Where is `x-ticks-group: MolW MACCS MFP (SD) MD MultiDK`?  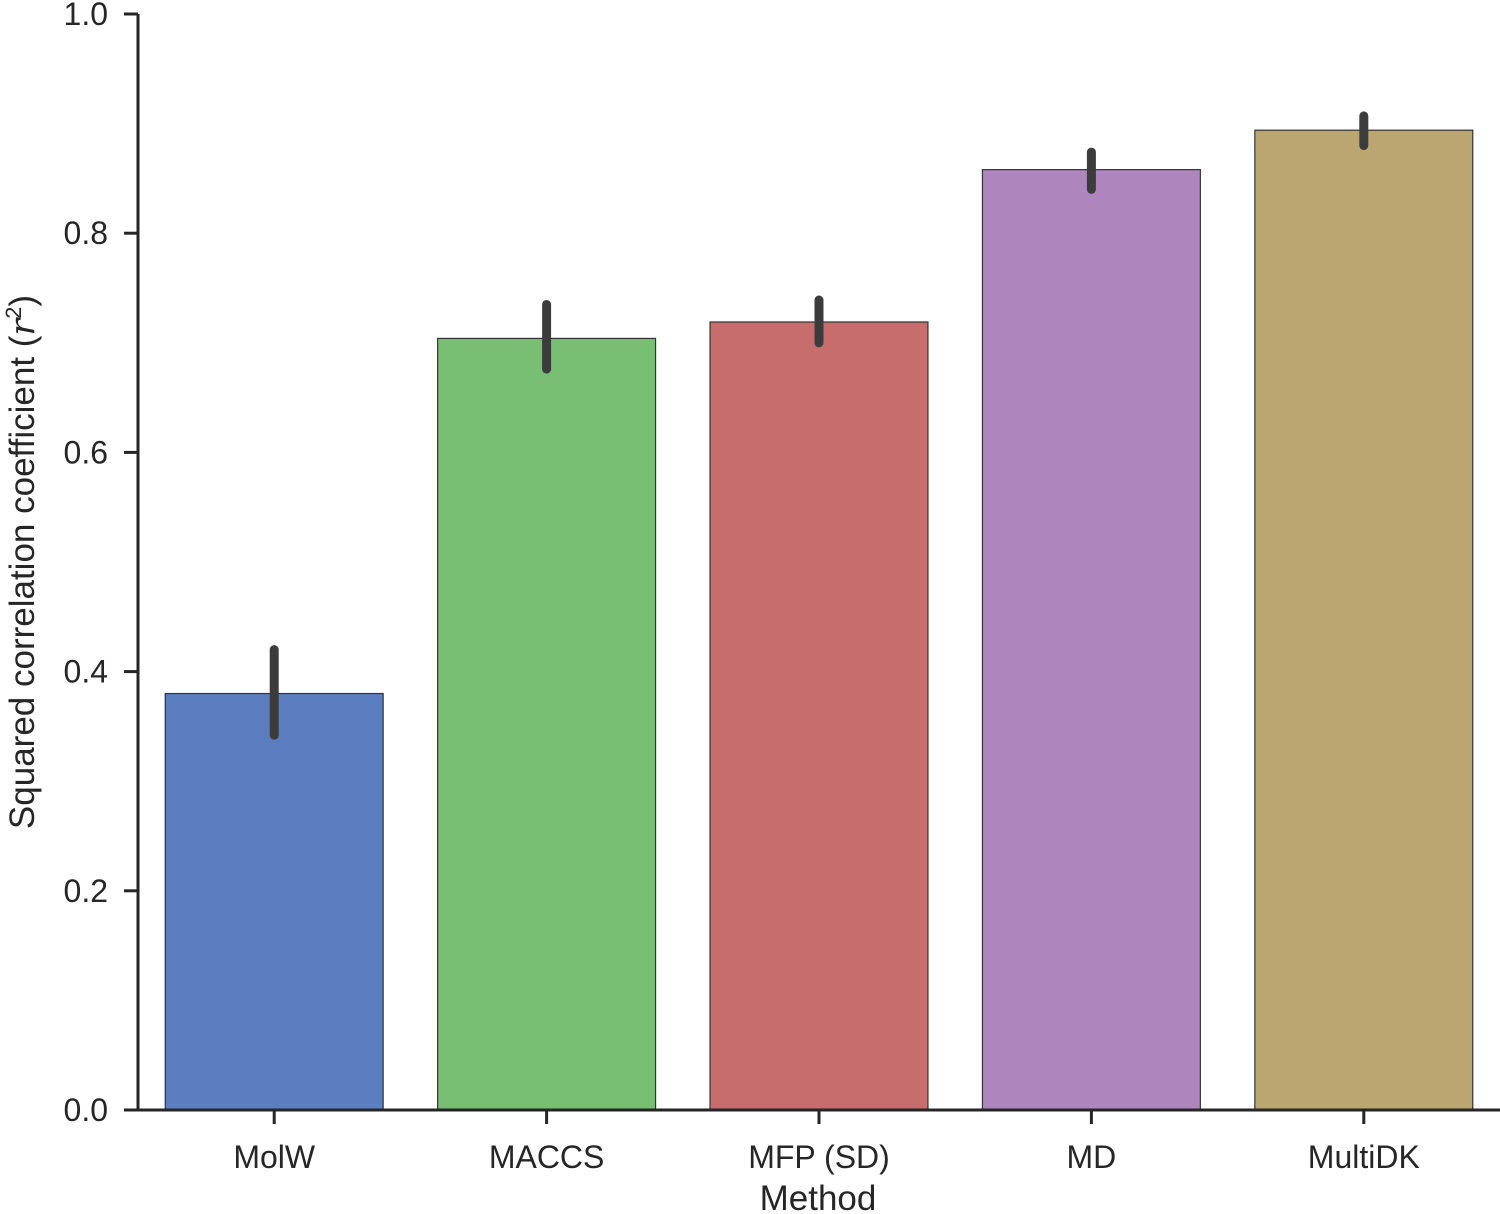
x-ticks-group: MolW MACCS MFP (SD) MD MultiDK is located at coordinates (826, 1142).